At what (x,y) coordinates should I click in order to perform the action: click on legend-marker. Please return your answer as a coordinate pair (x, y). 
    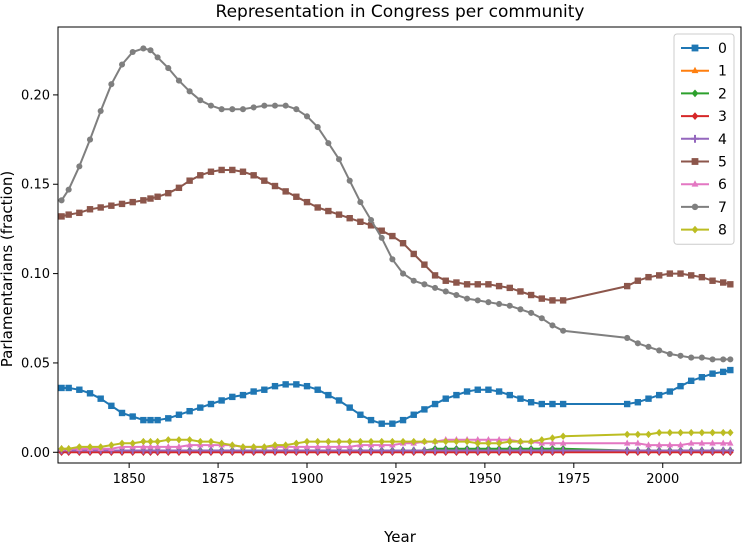
    Looking at the image, I should click on (695, 116).